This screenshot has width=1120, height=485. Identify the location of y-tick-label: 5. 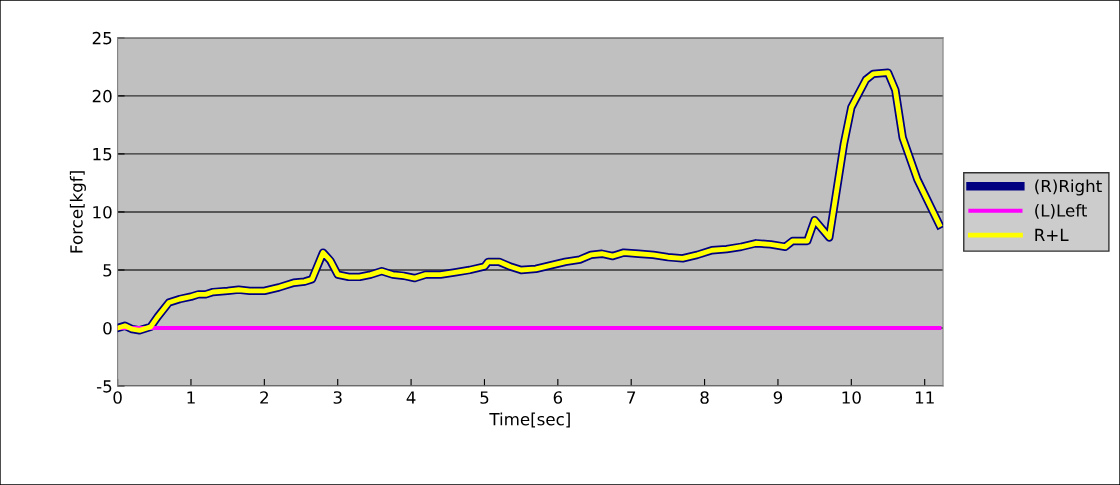
(107, 270).